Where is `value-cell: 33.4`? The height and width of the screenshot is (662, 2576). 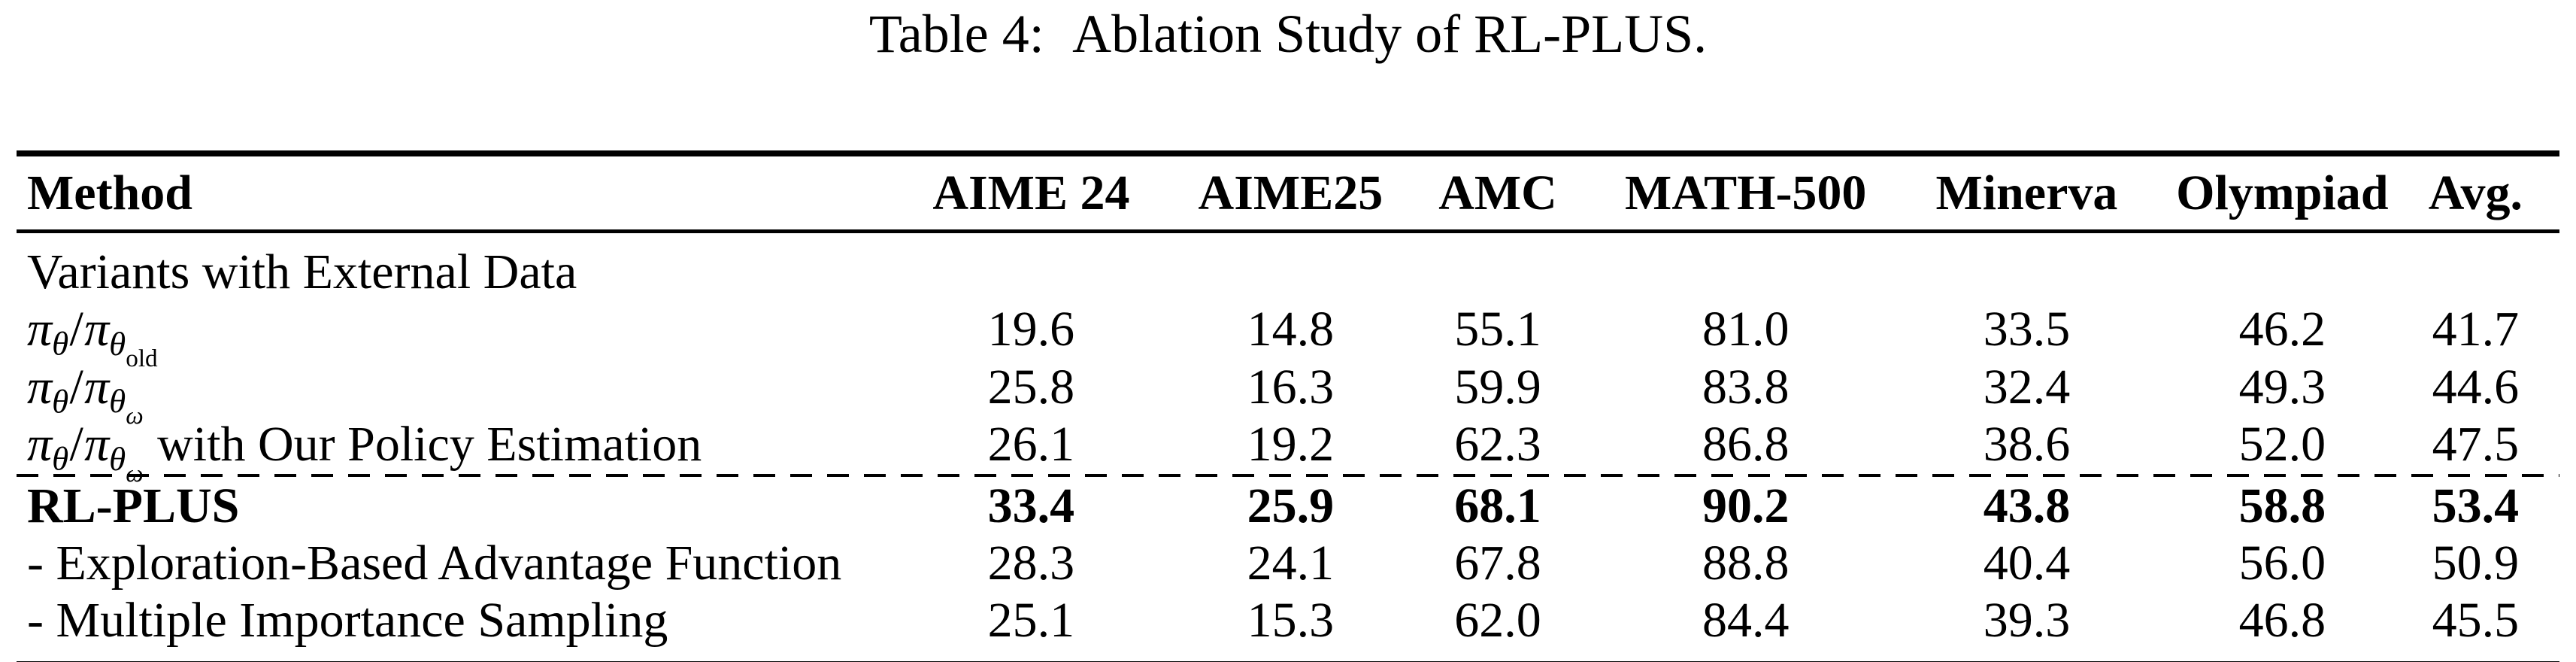 value-cell: 33.4 is located at coordinates (1031, 505).